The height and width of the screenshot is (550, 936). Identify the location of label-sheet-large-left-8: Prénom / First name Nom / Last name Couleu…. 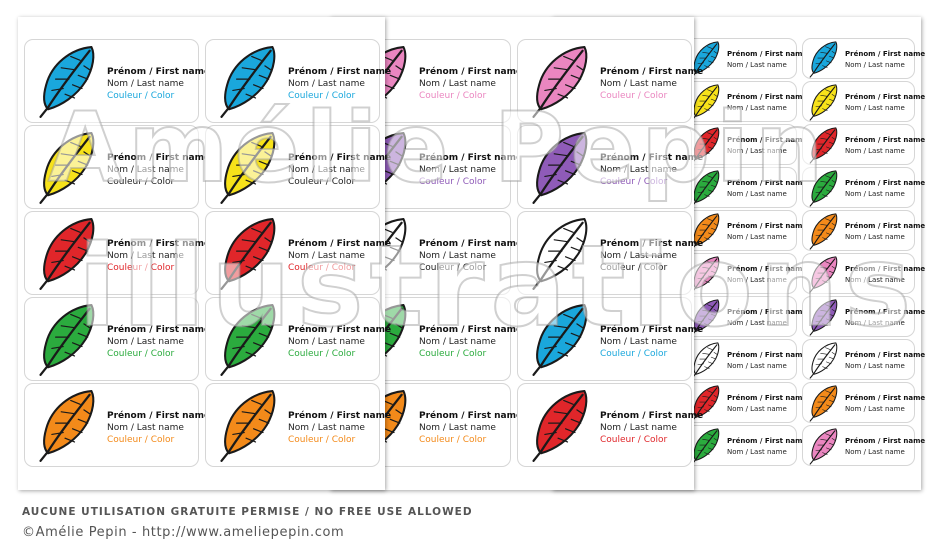
(298, 339).